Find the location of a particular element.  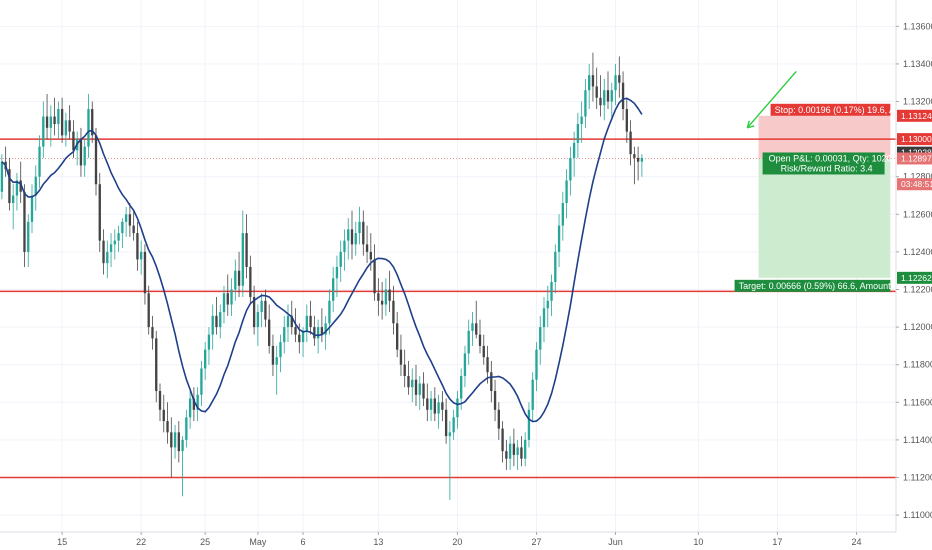

y-tick-label: 1.12800 is located at coordinates (917, 177).